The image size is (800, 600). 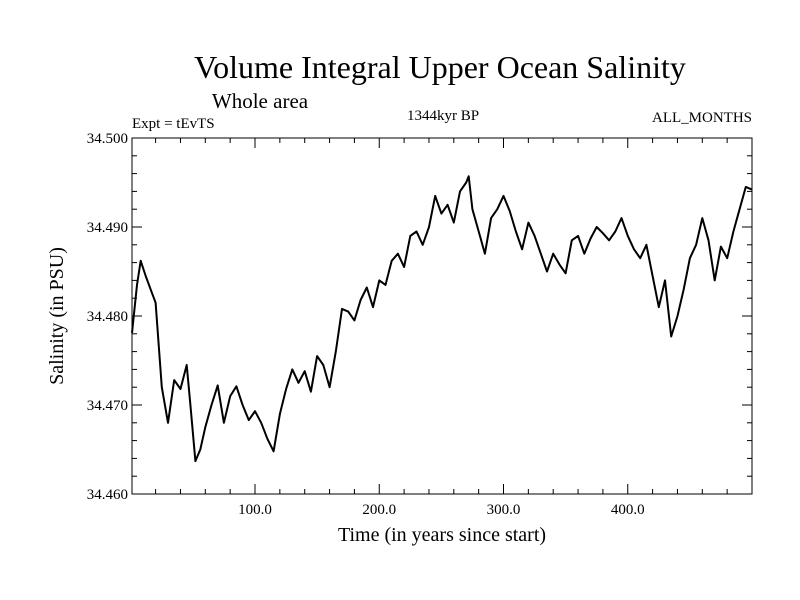 What do you see at coordinates (504, 510) in the screenshot?
I see `x-tick-label: 300.0` at bounding box center [504, 510].